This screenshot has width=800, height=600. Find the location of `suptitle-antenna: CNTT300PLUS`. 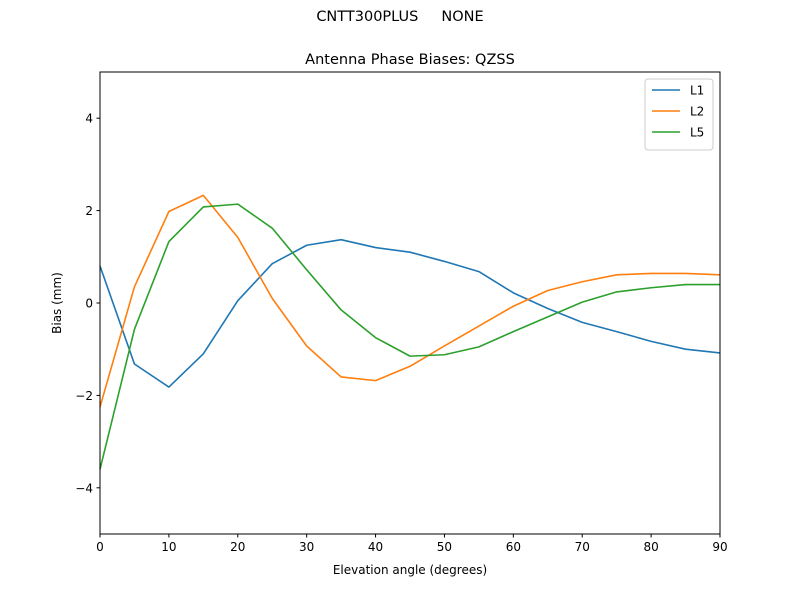

suptitle-antenna: CNTT300PLUS is located at coordinates (367, 17).